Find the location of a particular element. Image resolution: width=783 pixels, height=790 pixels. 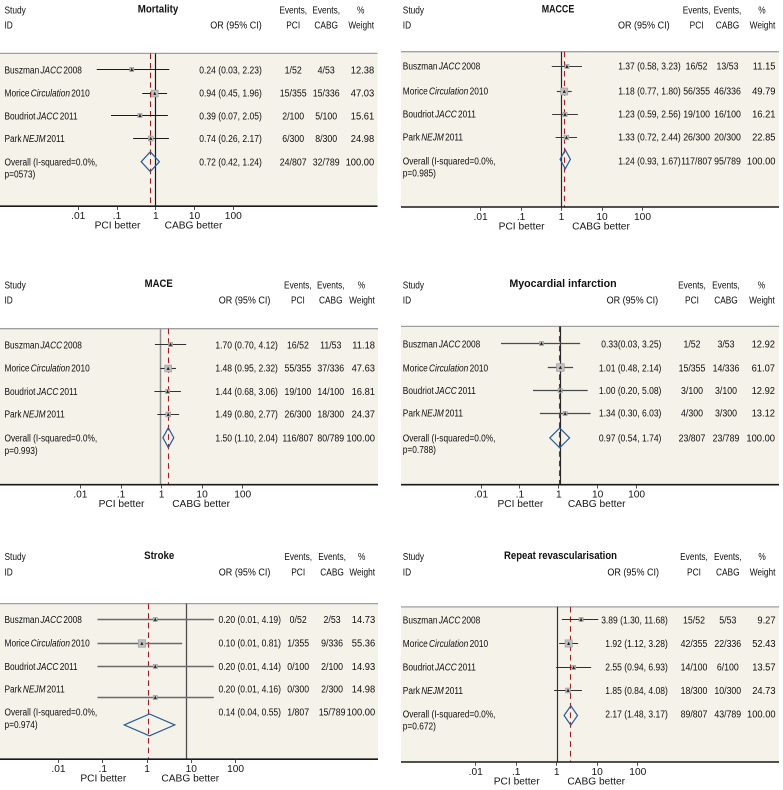

svg-text: 5/100 is located at coordinates (326, 116).